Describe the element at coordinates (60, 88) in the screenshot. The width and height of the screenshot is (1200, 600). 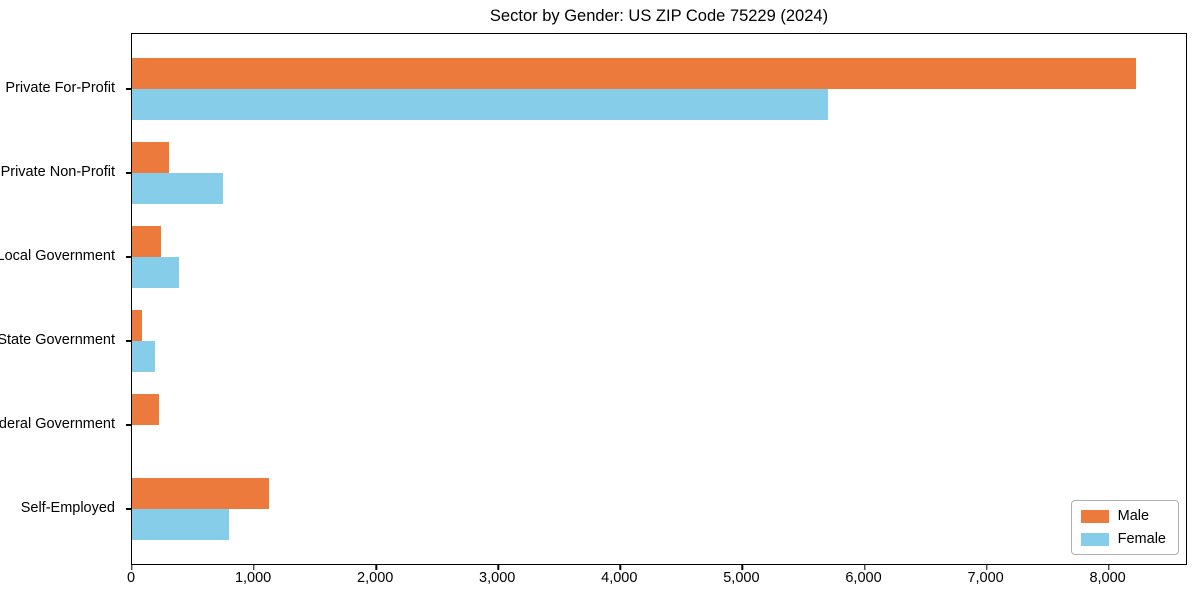
I see `y-tick-label: Private For-Profit` at that location.